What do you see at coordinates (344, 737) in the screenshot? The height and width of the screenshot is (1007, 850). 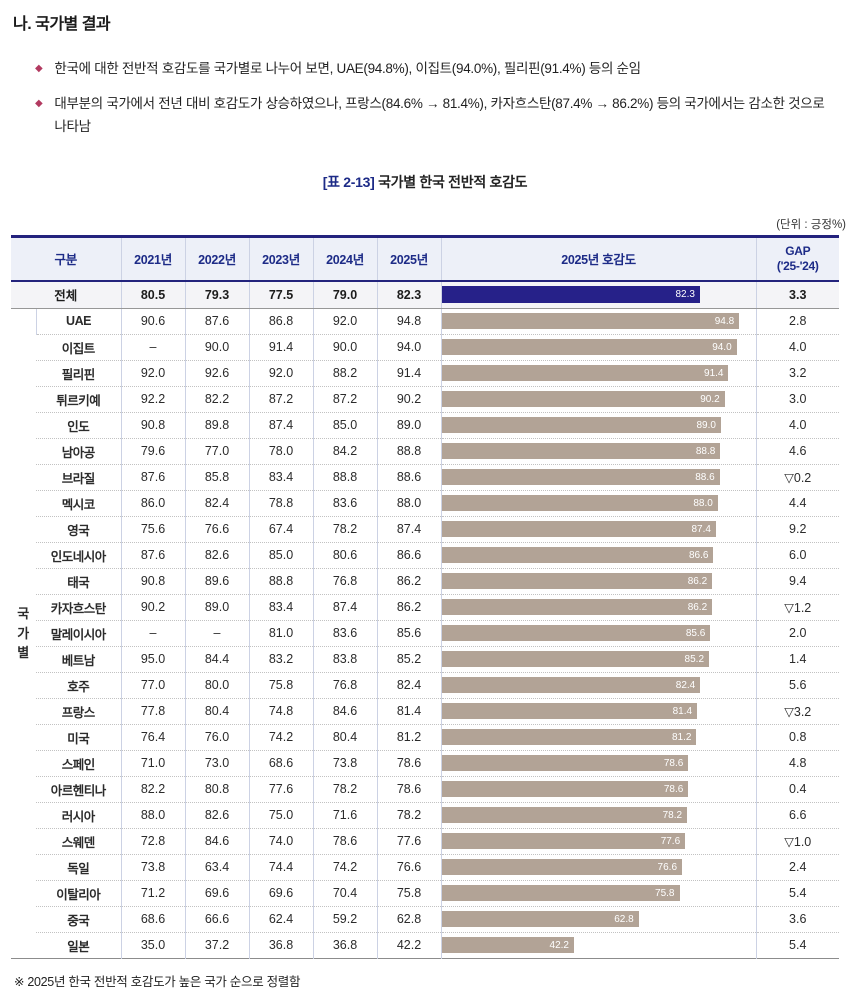 I see `year-value: 80.4` at bounding box center [344, 737].